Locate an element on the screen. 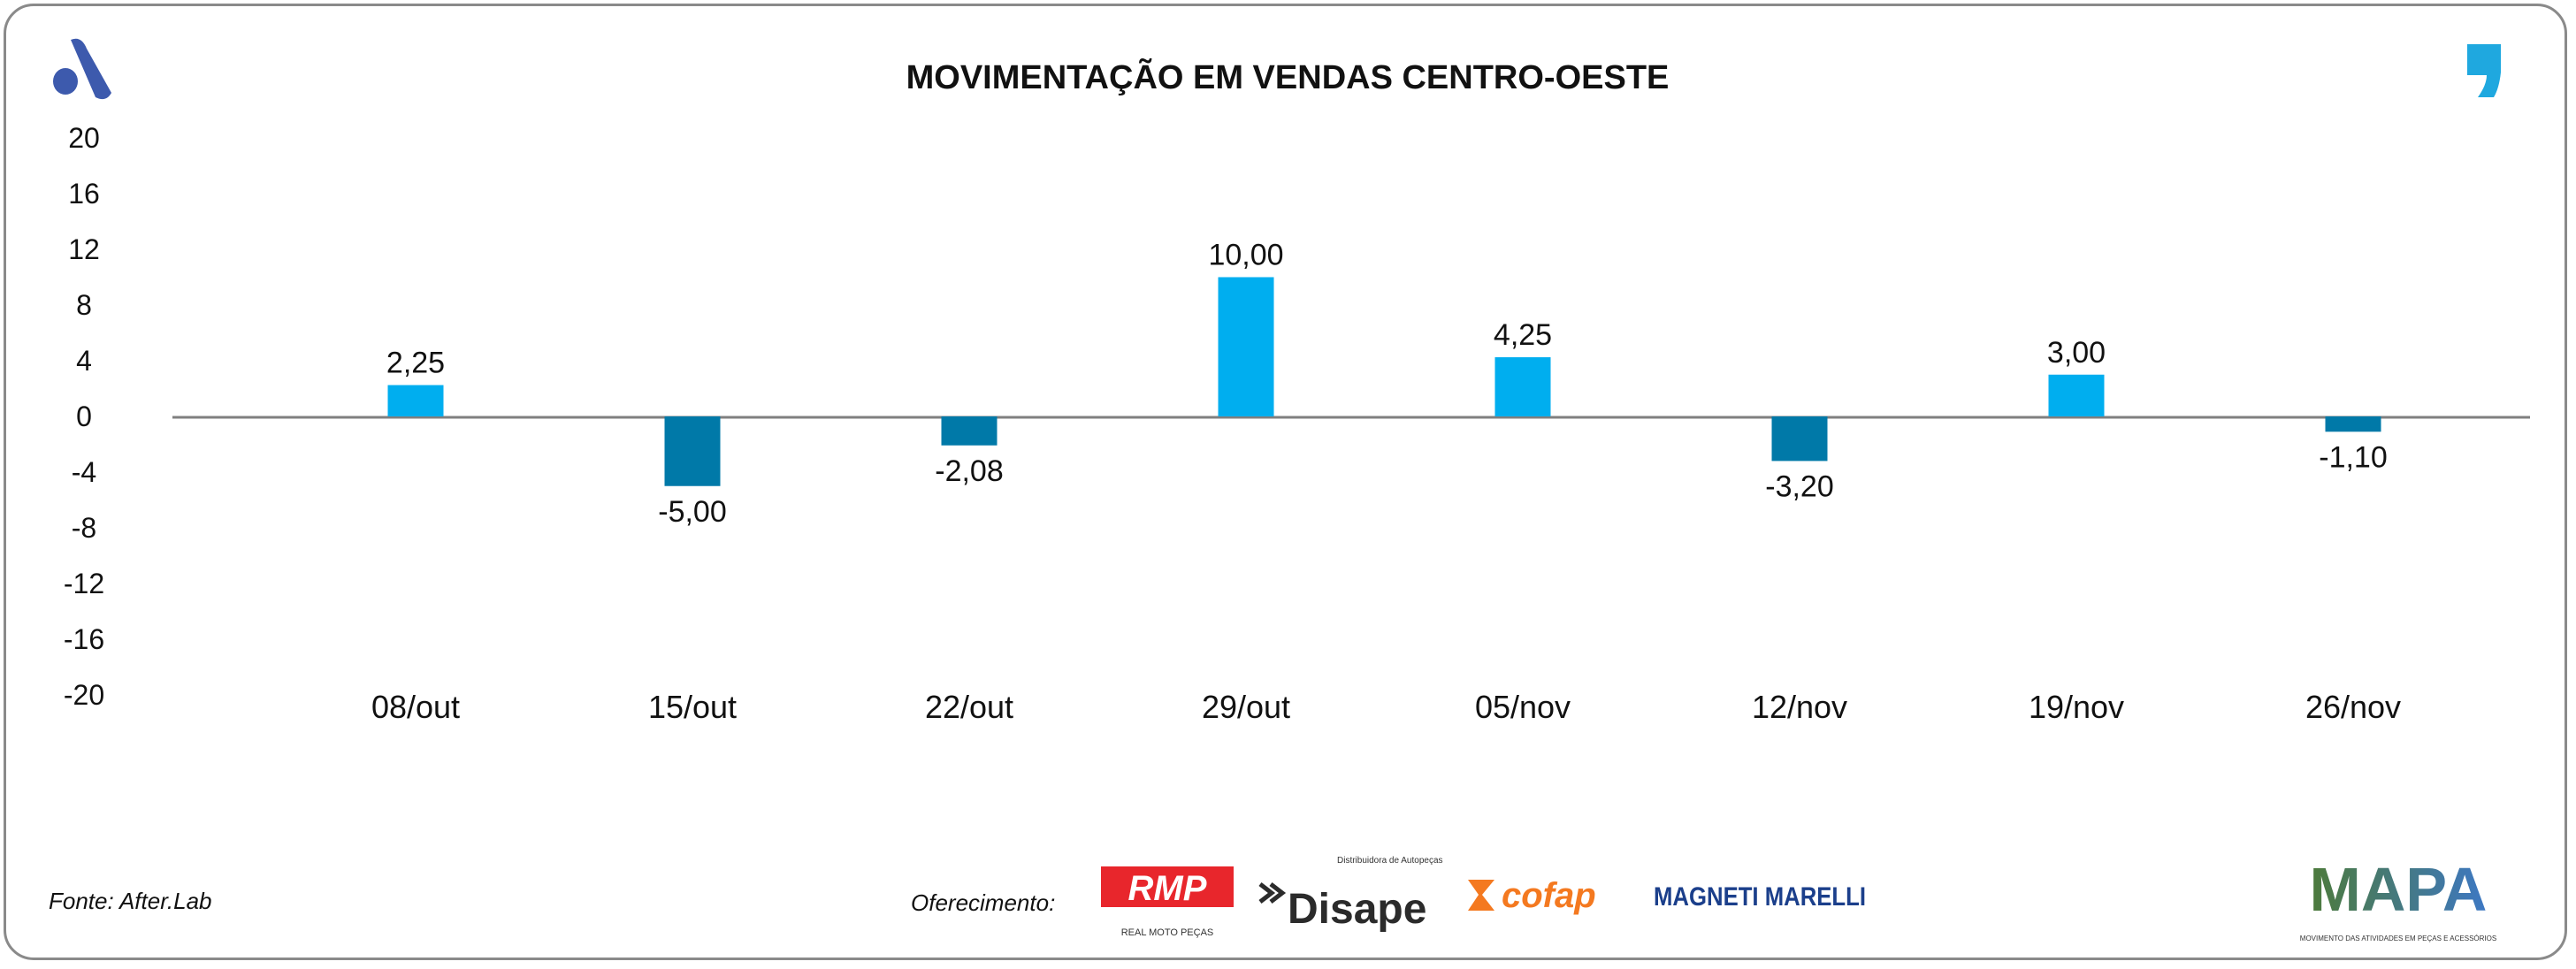 This screenshot has width=2576, height=969. sponsor-cofap-logo: cofap is located at coordinates (1532, 896).